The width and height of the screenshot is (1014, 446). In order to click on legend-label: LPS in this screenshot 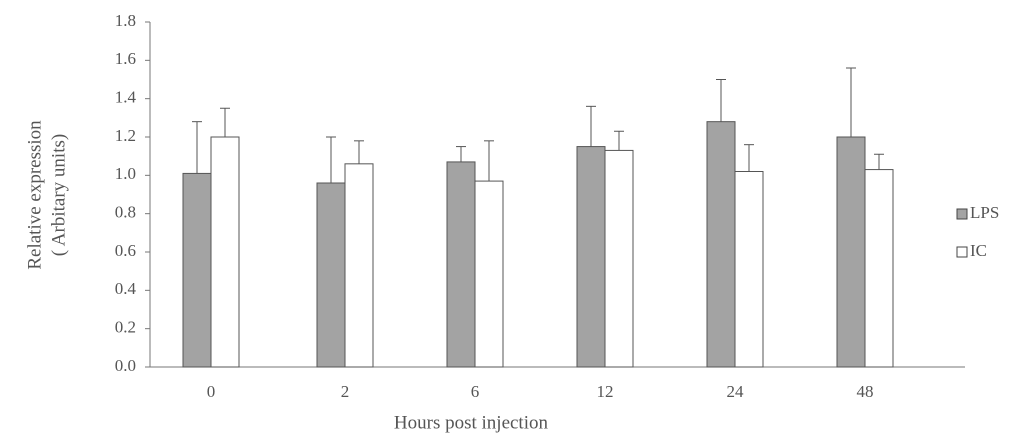, I will do `click(984, 212)`.